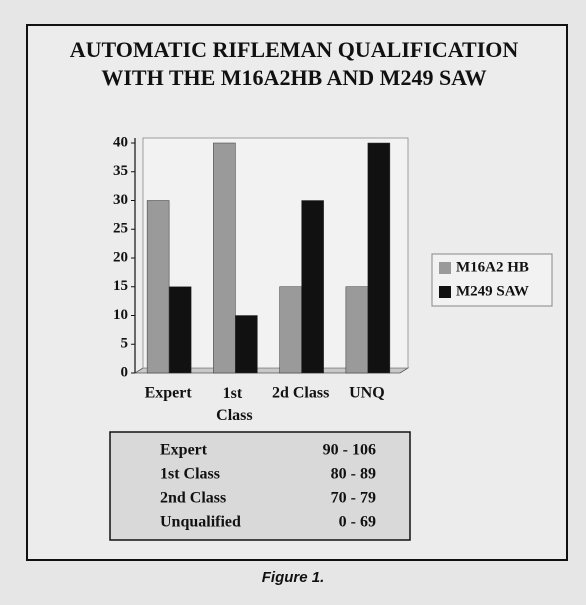 Image resolution: width=586 pixels, height=605 pixels. I want to click on y-tick-label: 25, so click(120, 229).